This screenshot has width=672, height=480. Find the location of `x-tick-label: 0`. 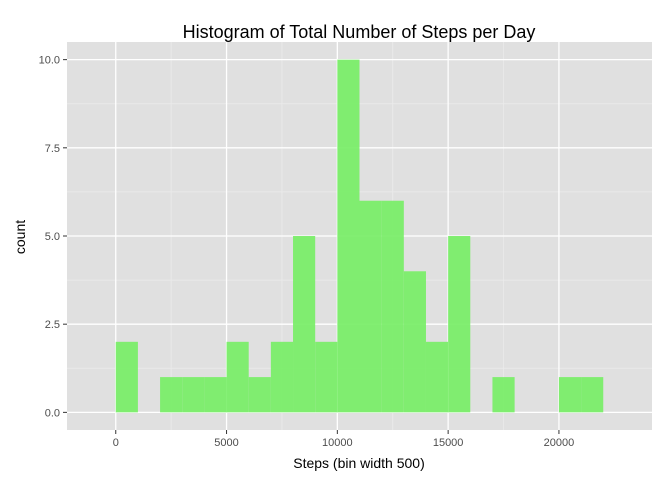

x-tick-label: 0 is located at coordinates (116, 443).